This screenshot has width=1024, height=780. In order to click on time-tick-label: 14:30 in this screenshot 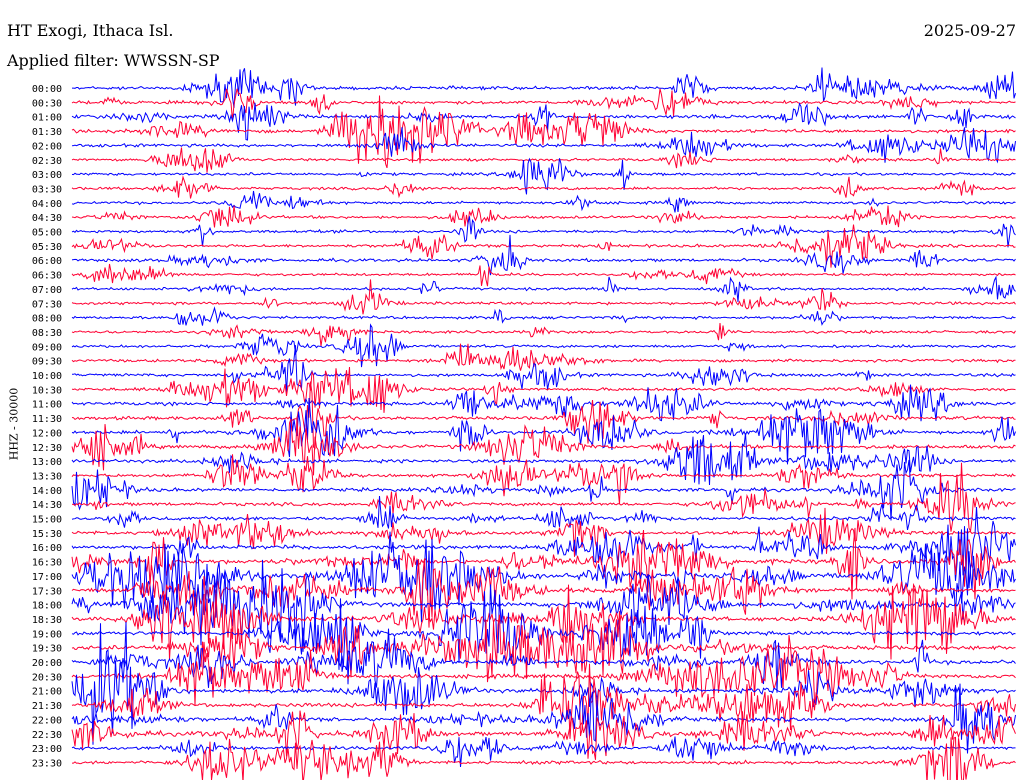, I will do `click(47, 505)`.